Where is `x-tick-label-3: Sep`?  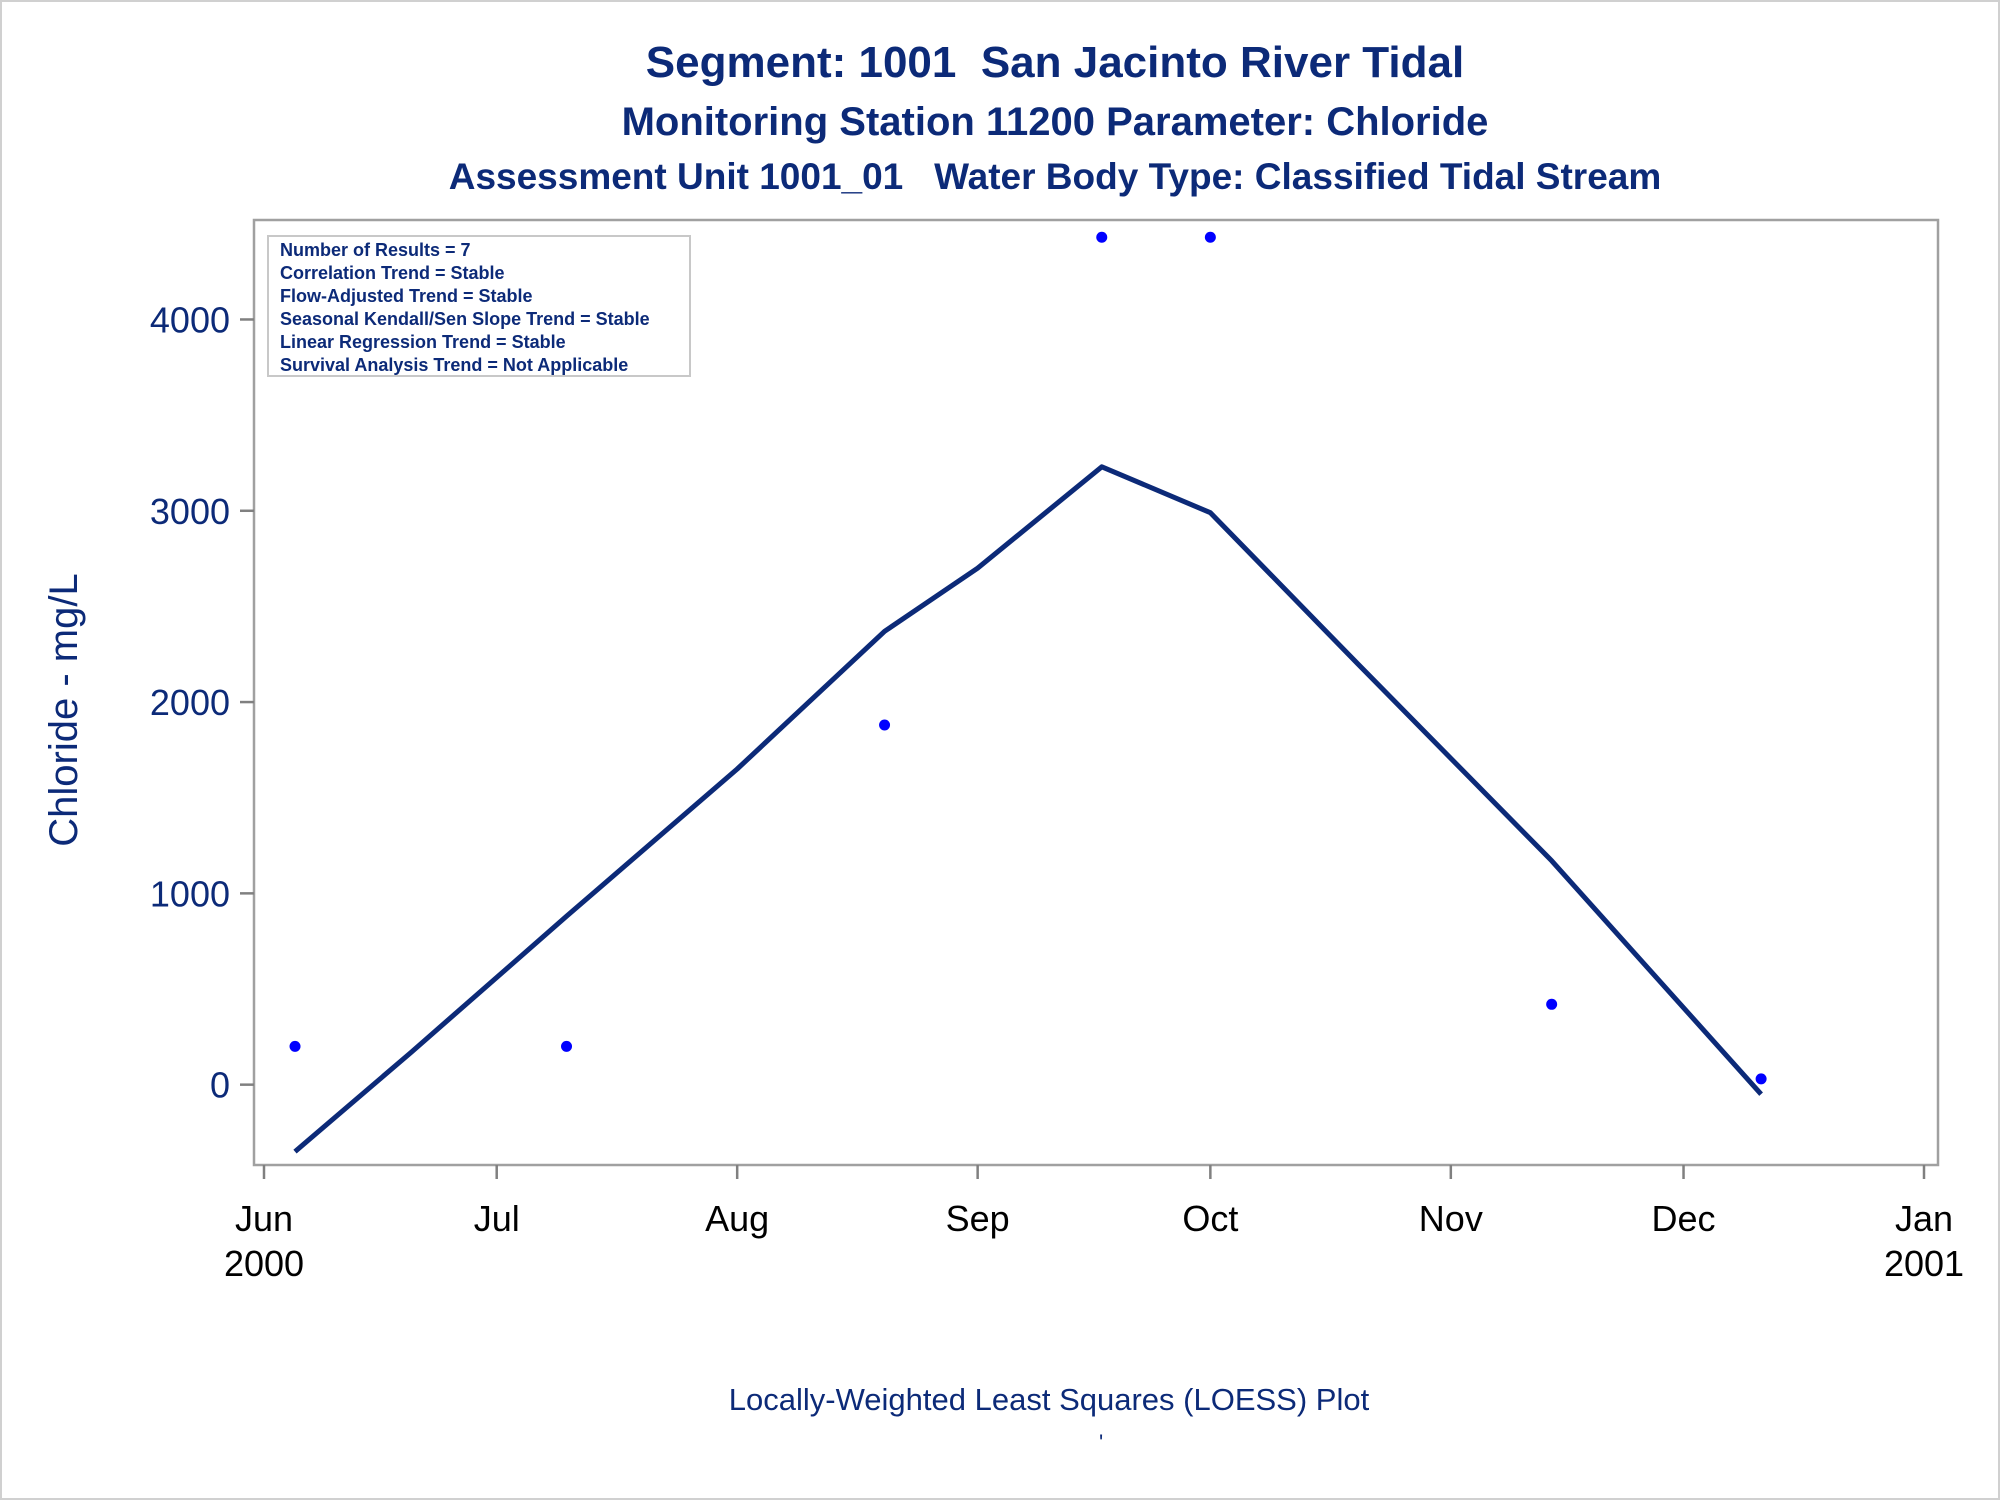
x-tick-label-3: Sep is located at coordinates (978, 1218).